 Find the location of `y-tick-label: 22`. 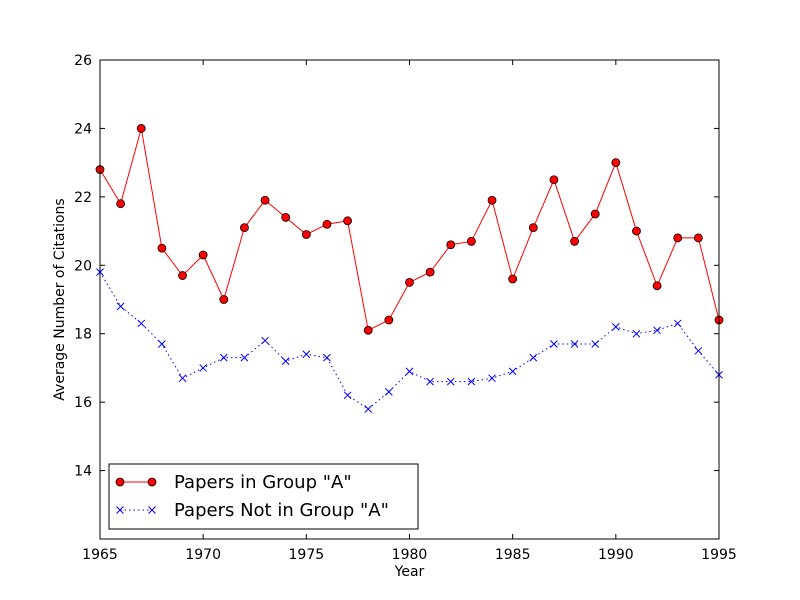

y-tick-label: 22 is located at coordinates (83, 198).